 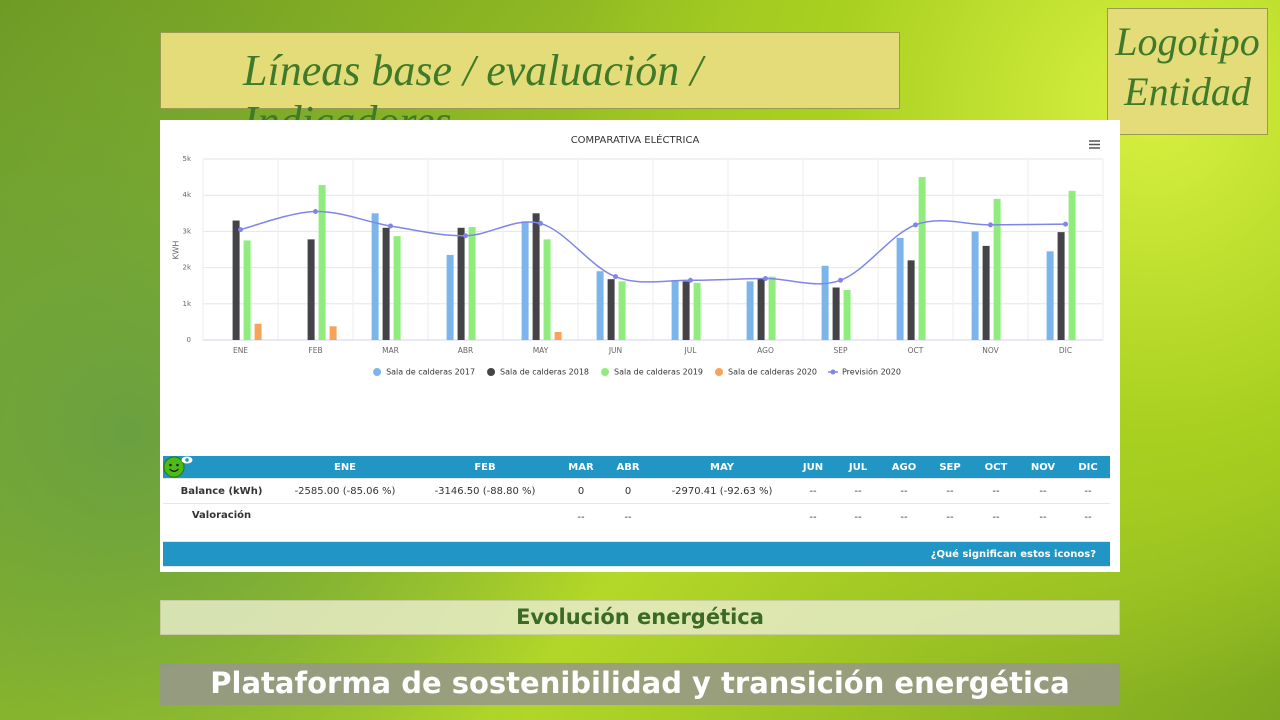 I want to click on help-link: ¿Qué significan estos iconos?, so click(x=1013, y=554).